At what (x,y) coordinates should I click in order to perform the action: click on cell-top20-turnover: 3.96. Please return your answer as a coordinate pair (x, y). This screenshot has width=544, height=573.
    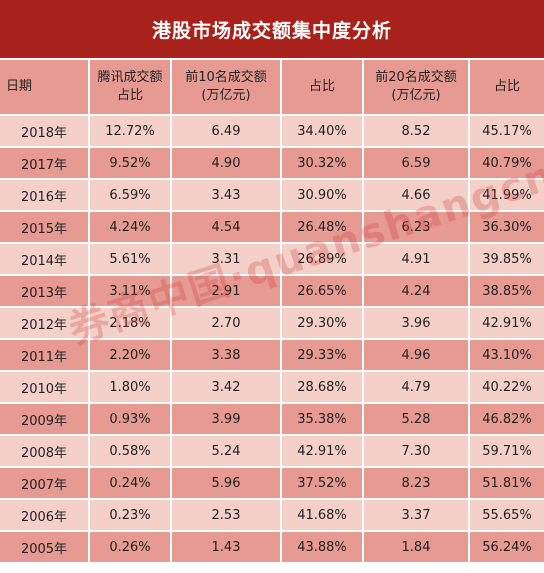
    Looking at the image, I should click on (417, 324).